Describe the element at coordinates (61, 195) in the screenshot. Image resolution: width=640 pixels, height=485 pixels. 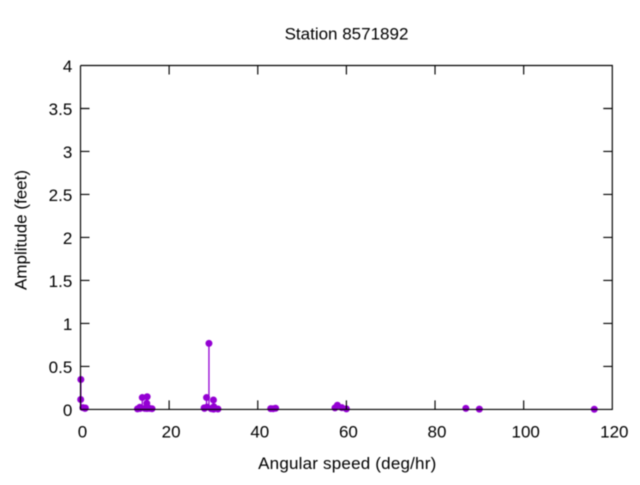
I see `svg-text: 2.5` at that location.